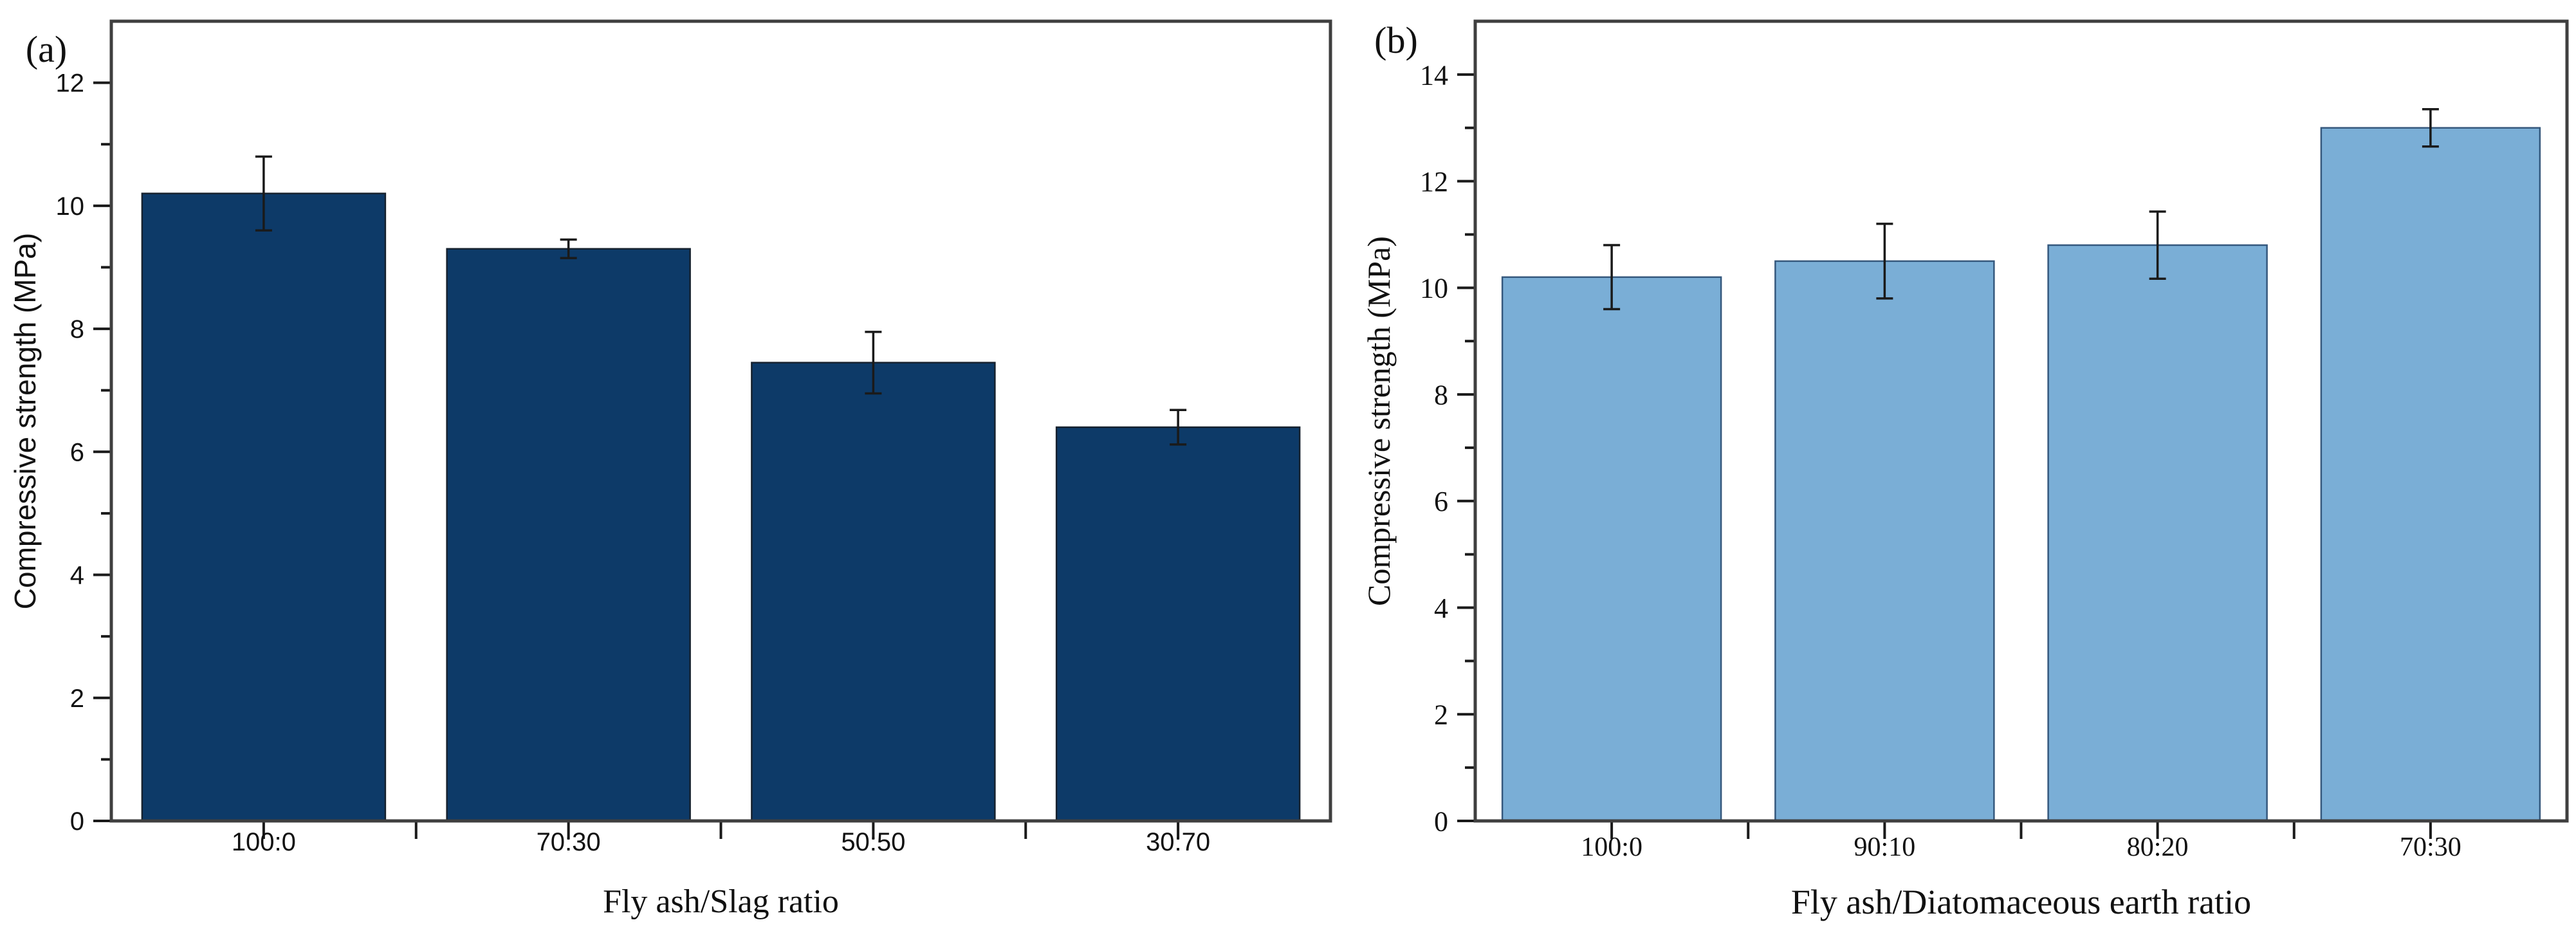 The width and height of the screenshot is (2576, 929). Describe the element at coordinates (1885, 847) in the screenshot. I see `x-tick-label: 90:10` at that location.